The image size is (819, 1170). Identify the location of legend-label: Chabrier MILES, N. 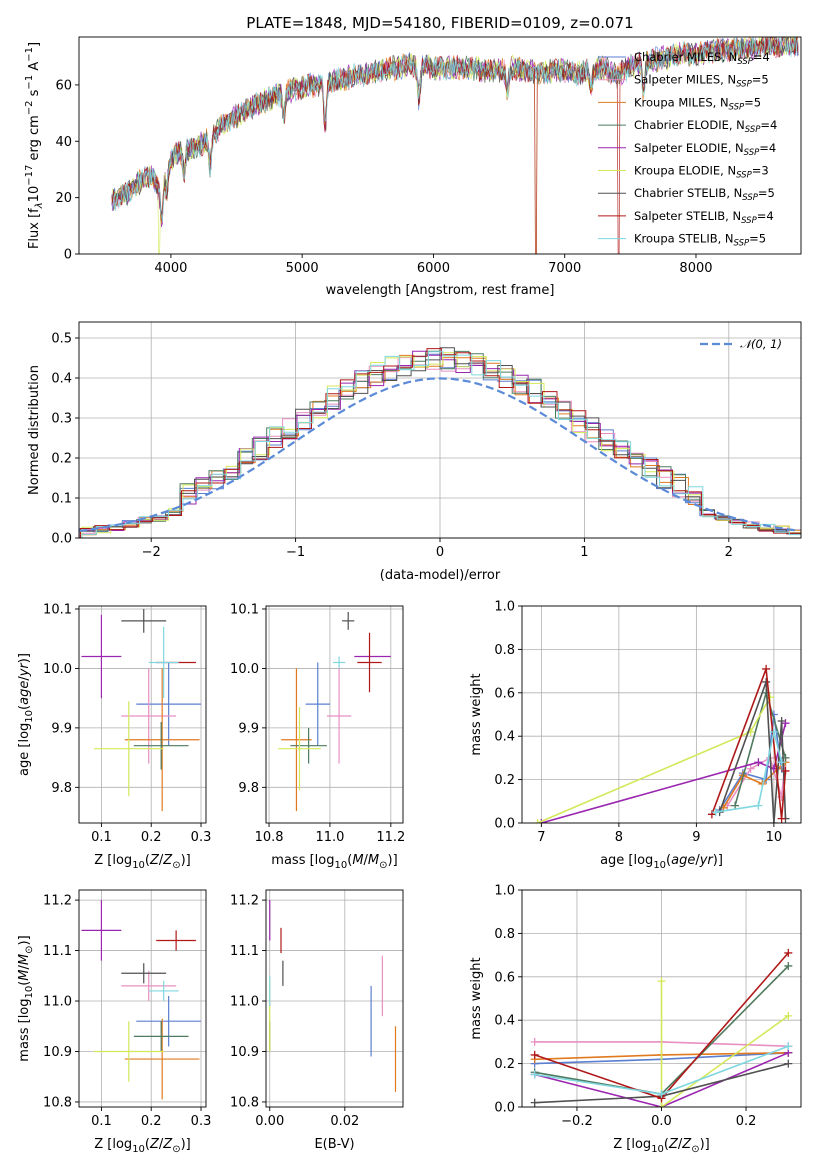
(685, 57).